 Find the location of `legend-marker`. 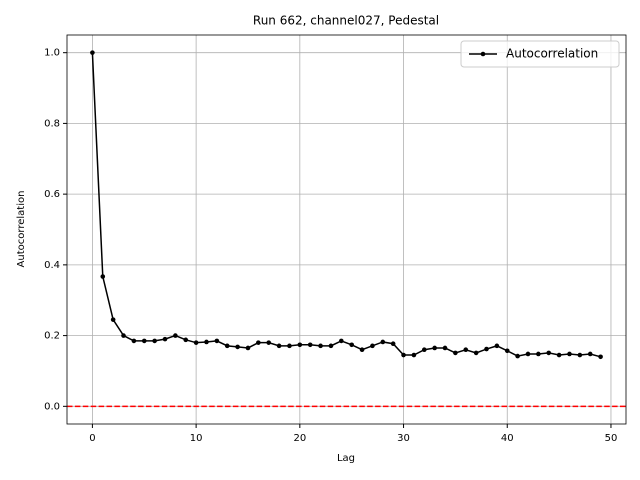

legend-marker is located at coordinates (483, 54).